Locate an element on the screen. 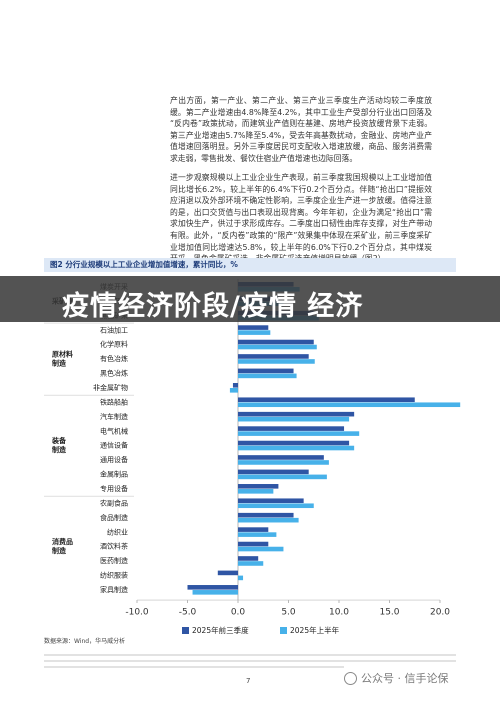 This screenshot has width=500, height=701. watermark-icon is located at coordinates (350, 678).